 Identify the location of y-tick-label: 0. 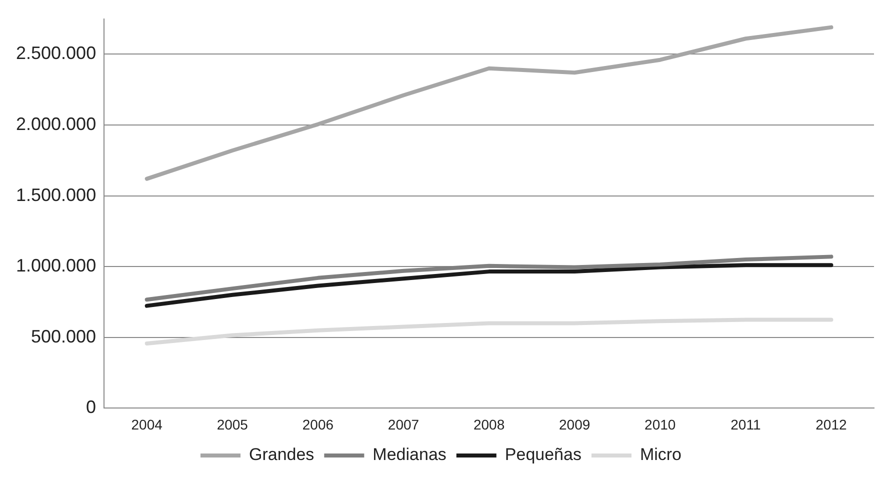
(91, 407).